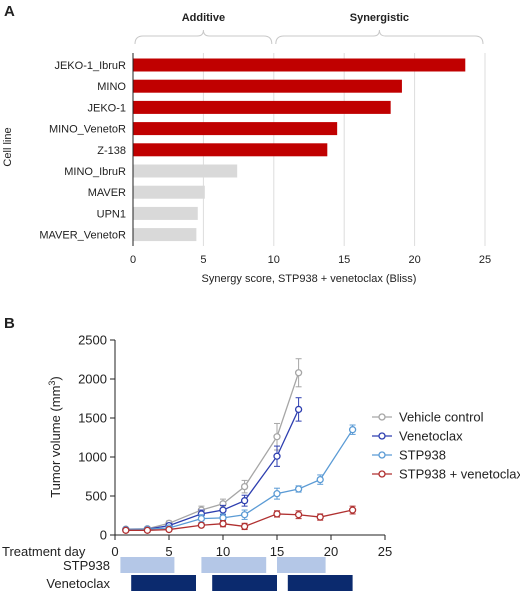 This screenshot has width=520, height=599. Describe the element at coordinates (9, 323) in the screenshot. I see `panel-b-letter: B` at that location.